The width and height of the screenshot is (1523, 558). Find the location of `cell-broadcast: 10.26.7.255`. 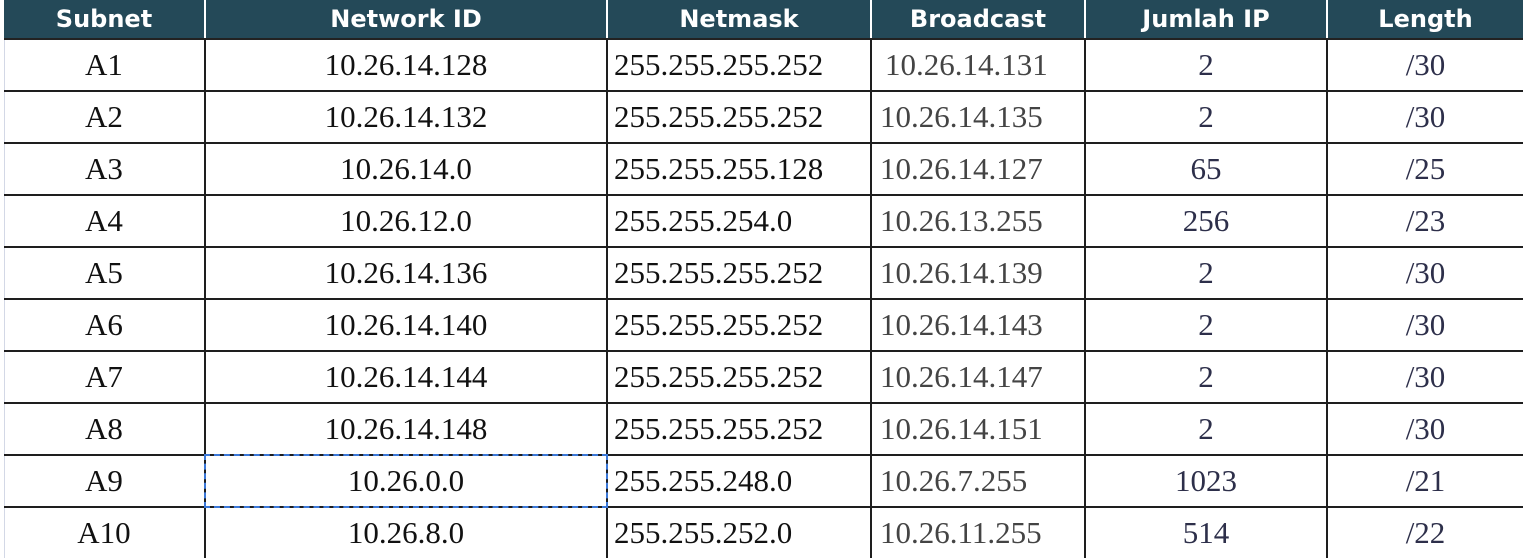

cell-broadcast: 10.26.7.255 is located at coordinates (978, 481).